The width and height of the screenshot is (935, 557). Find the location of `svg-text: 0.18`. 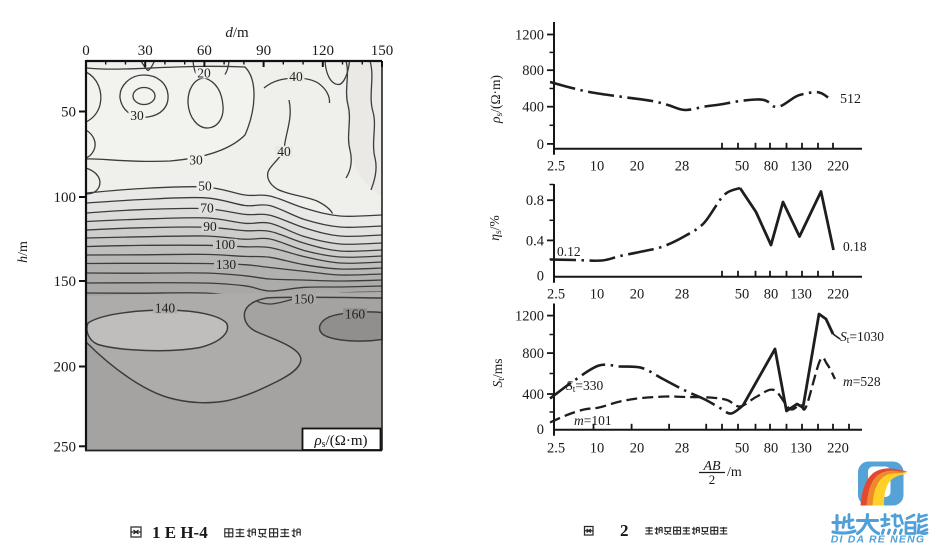

svg-text: 0.18 is located at coordinates (855, 246).